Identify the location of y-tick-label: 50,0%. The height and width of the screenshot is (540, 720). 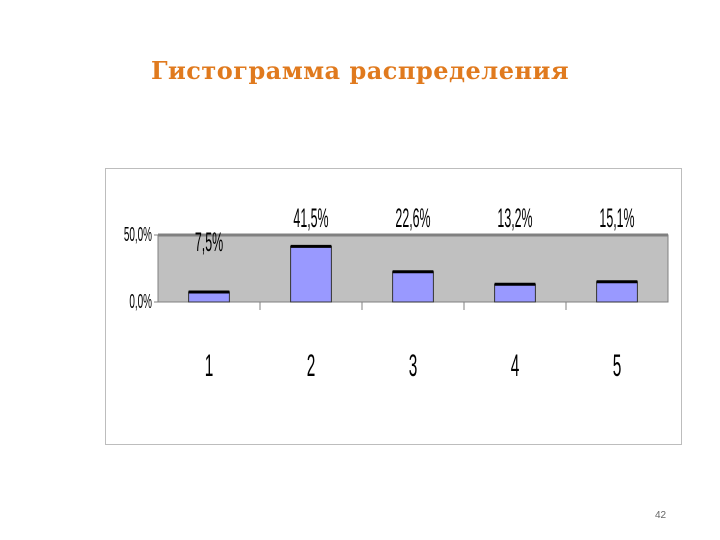
(138, 236).